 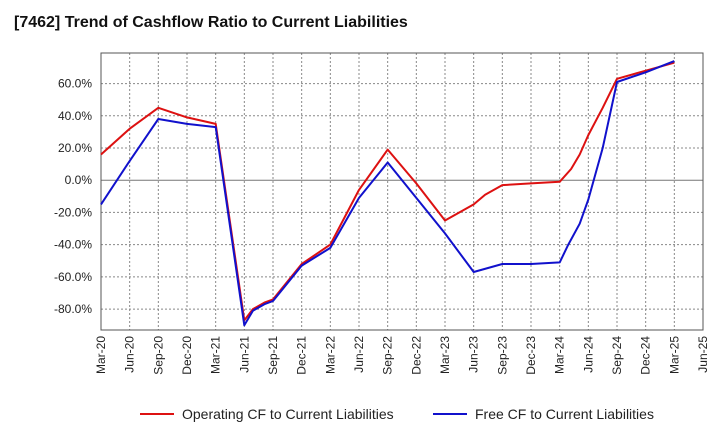 I want to click on y-tick-label: 40.0%, so click(x=75, y=116).